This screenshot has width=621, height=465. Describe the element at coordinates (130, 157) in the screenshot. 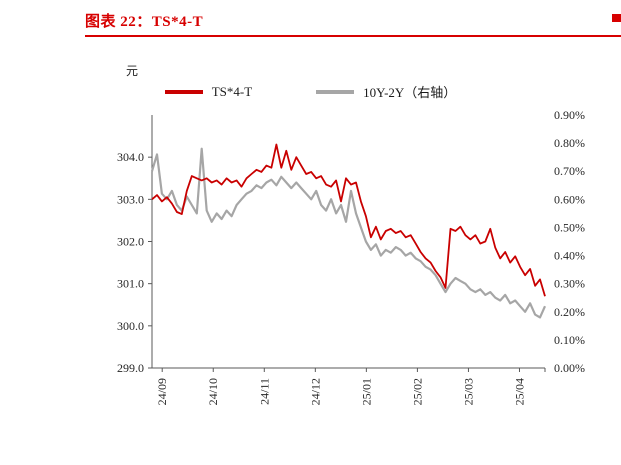

I see `y-tick-label-left: 304.0` at that location.